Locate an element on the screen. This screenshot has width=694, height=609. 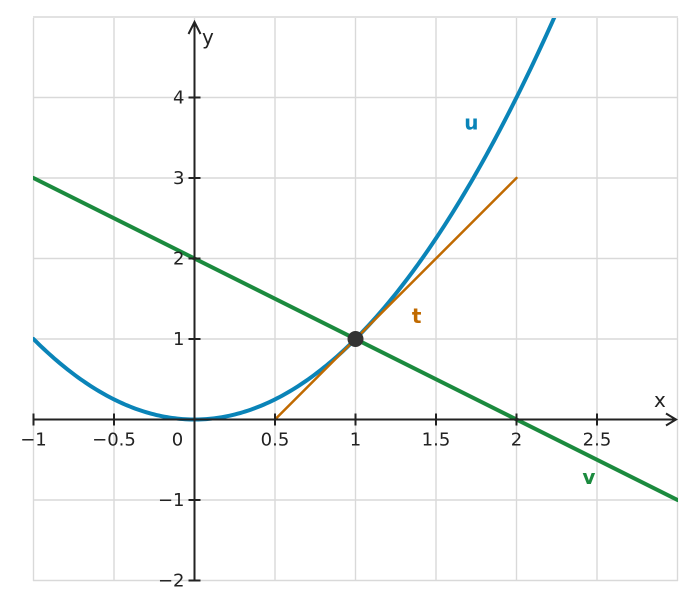
x-tick-label: 1.5 is located at coordinates (436, 440).